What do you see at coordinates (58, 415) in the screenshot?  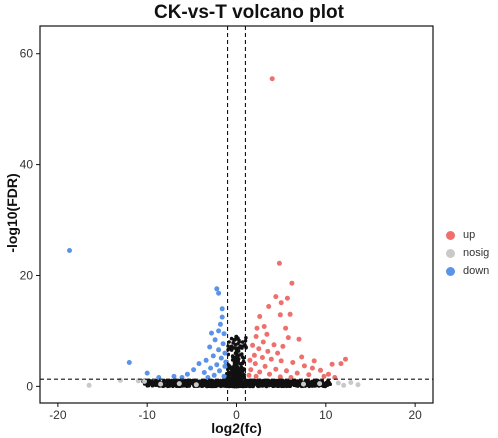 I see `x-tick-label: -20` at bounding box center [58, 415].